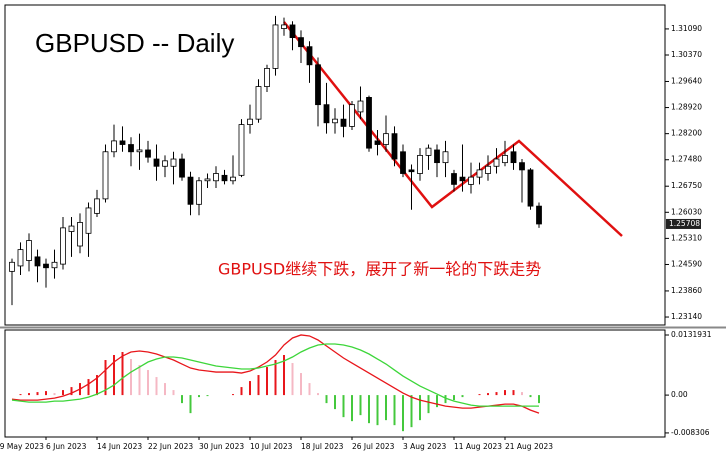  Describe the element at coordinates (690, 432) in the screenshot. I see `y-tick-label: -0.008306` at that location.